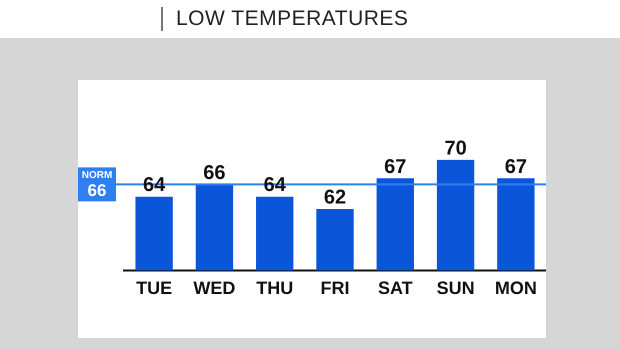  Describe the element at coordinates (154, 288) in the screenshot. I see `x-tick-label: TUE` at that location.